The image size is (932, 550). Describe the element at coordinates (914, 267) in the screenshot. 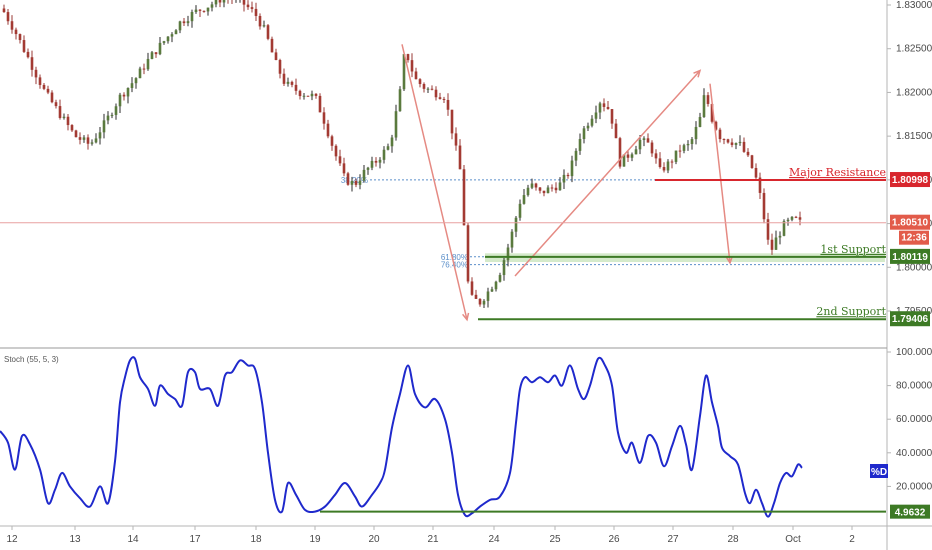

I see `price-tick-label: 1.80000` at that location.